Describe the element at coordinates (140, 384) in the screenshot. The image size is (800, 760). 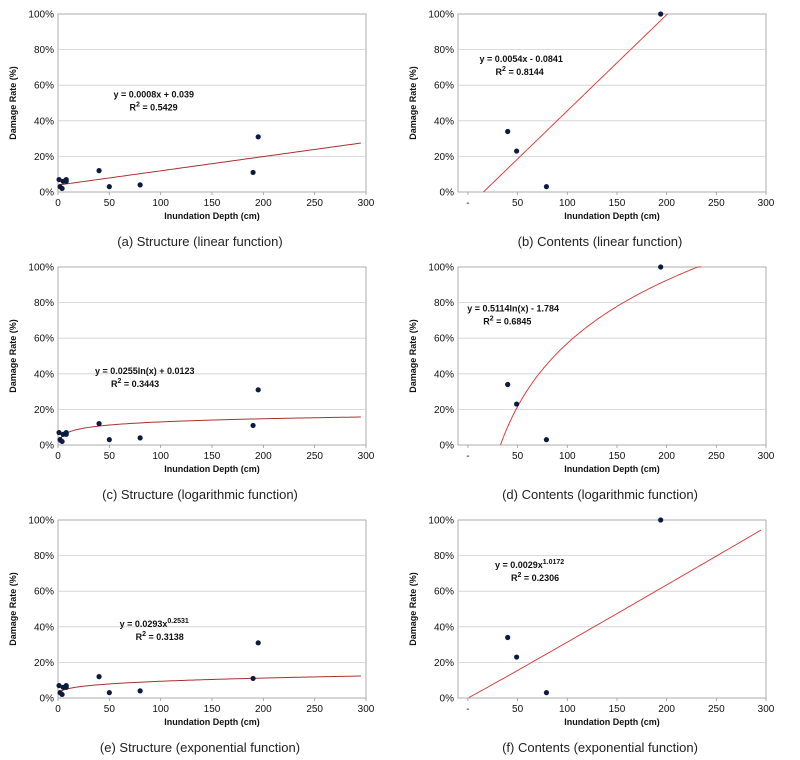
I see `r-squared-value: = 0.3443` at that location.